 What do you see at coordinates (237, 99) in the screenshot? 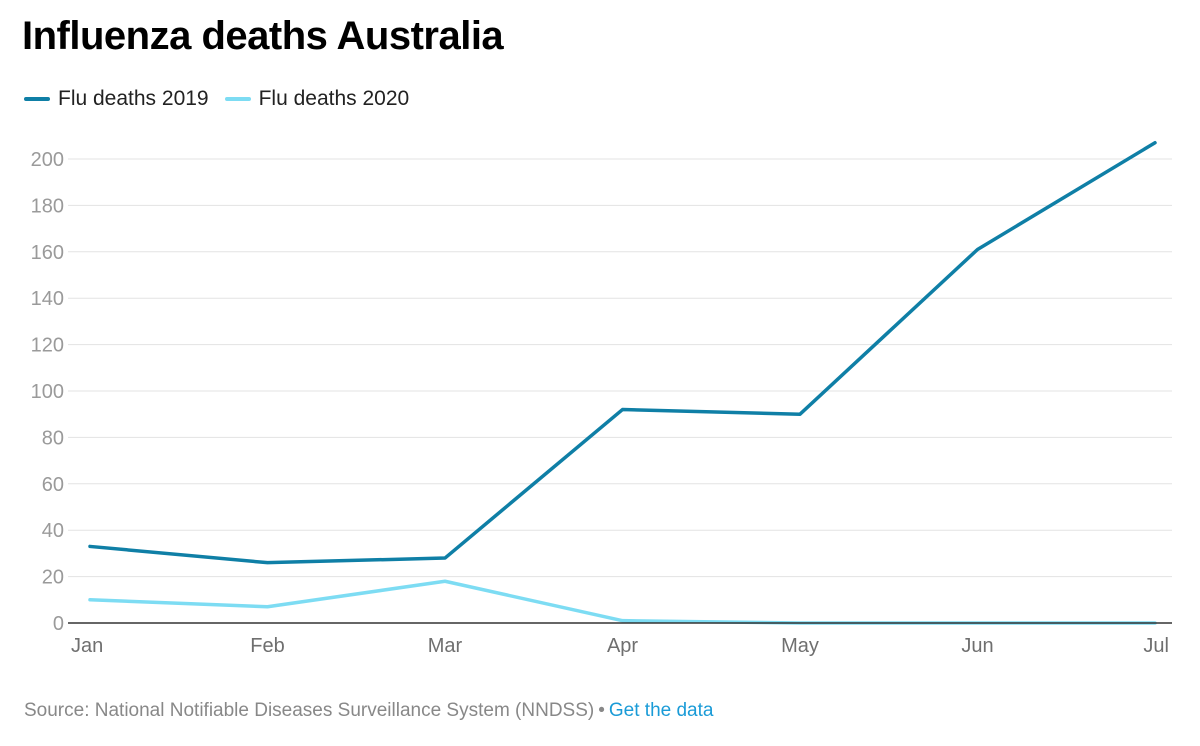
I see `legend-swatch-2020` at bounding box center [237, 99].